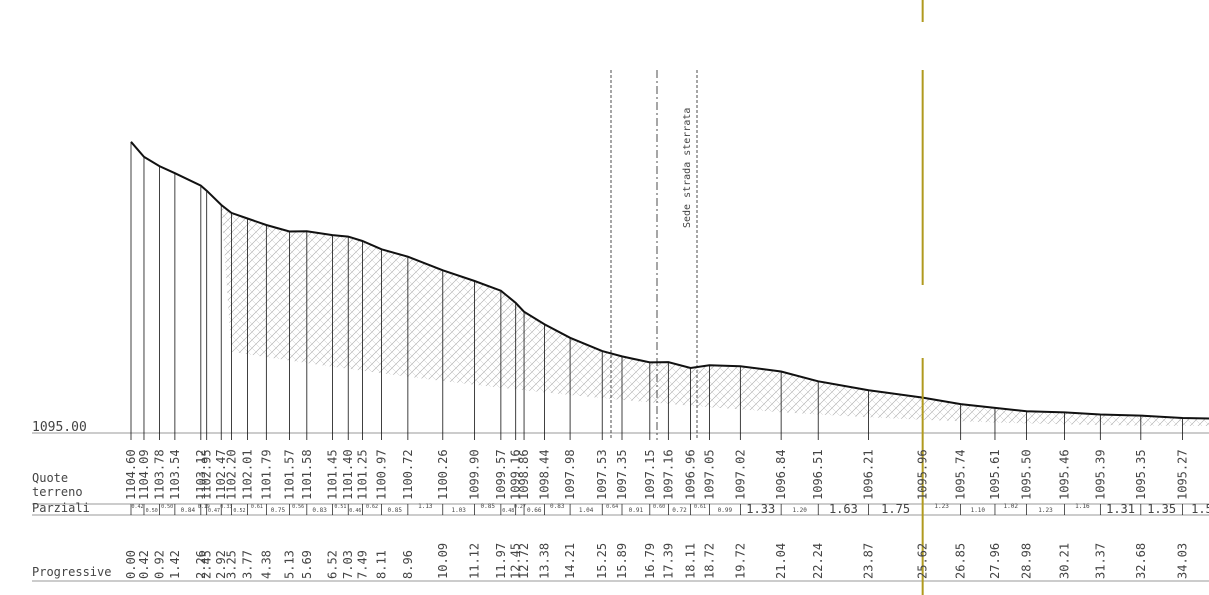  I want to click on elevation-label-31: 1096.84, so click(781, 474).